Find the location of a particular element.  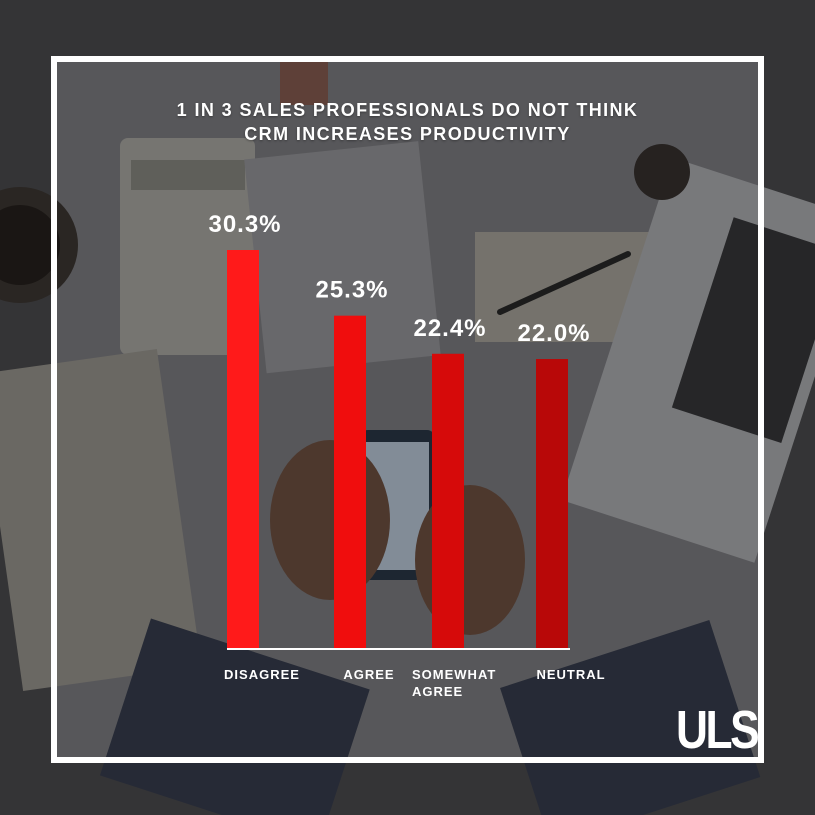

value-label: 22.4% is located at coordinates (449, 328).